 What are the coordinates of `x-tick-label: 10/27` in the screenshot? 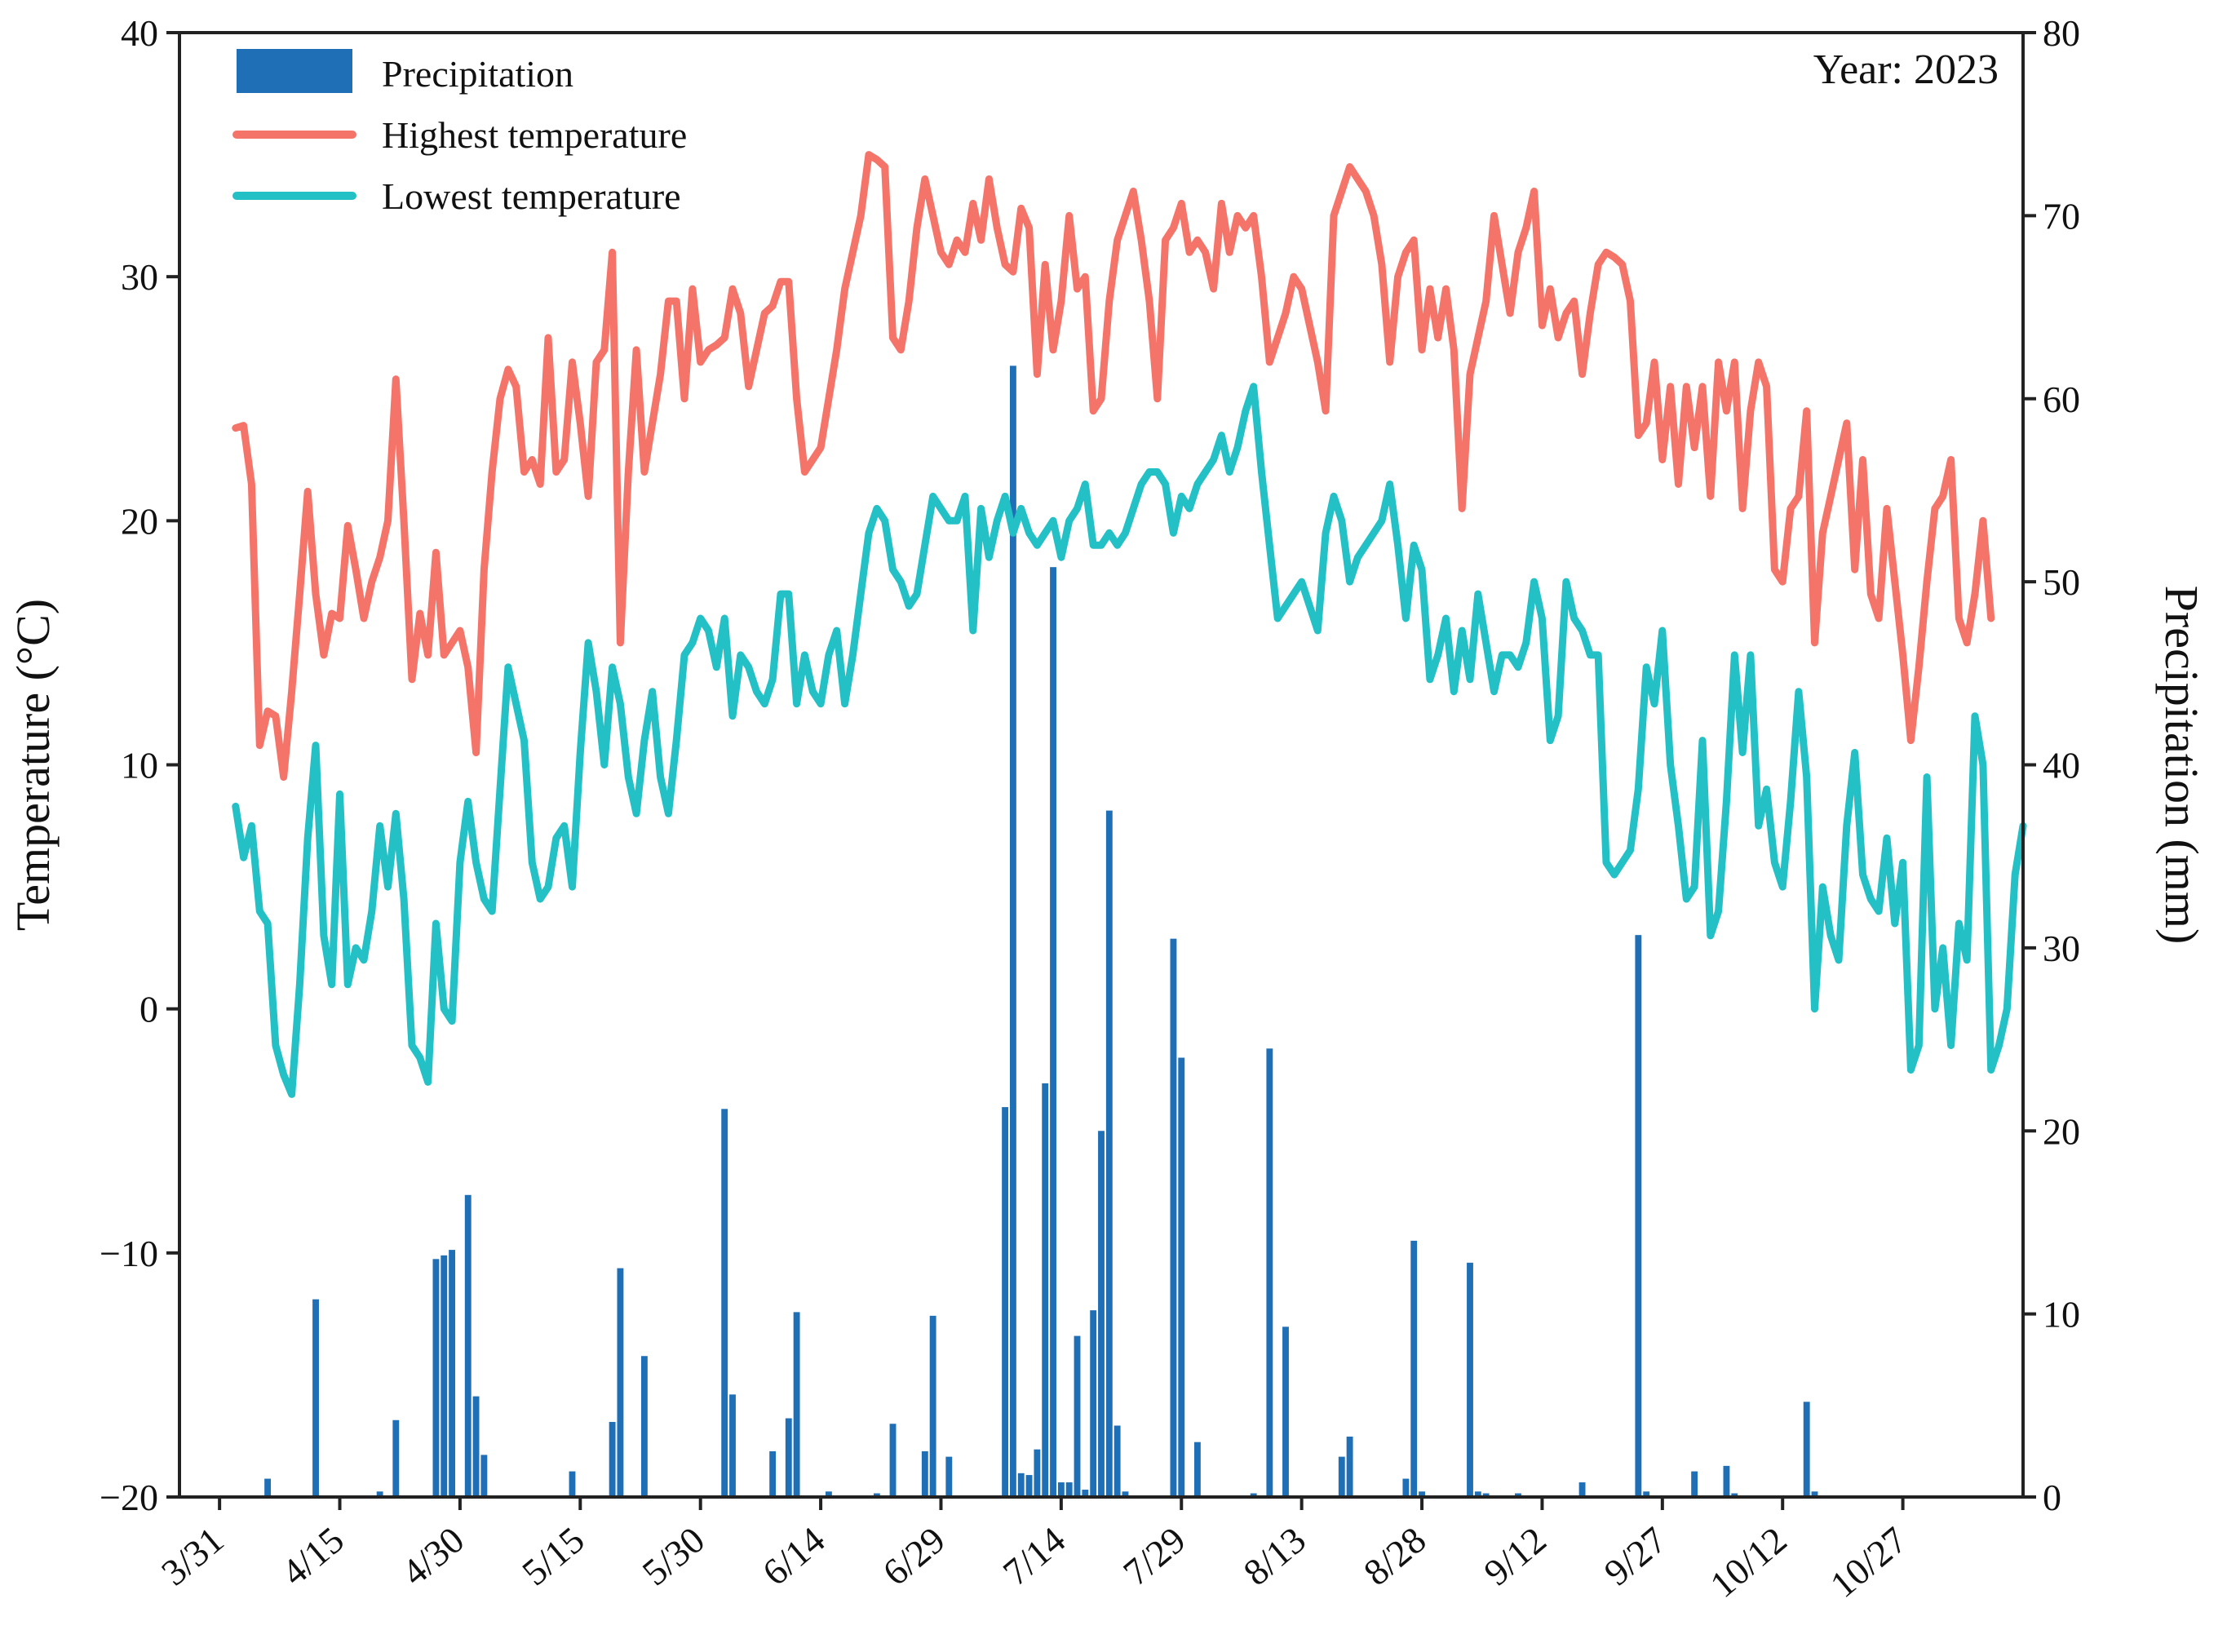 It's located at (1868, 1562).